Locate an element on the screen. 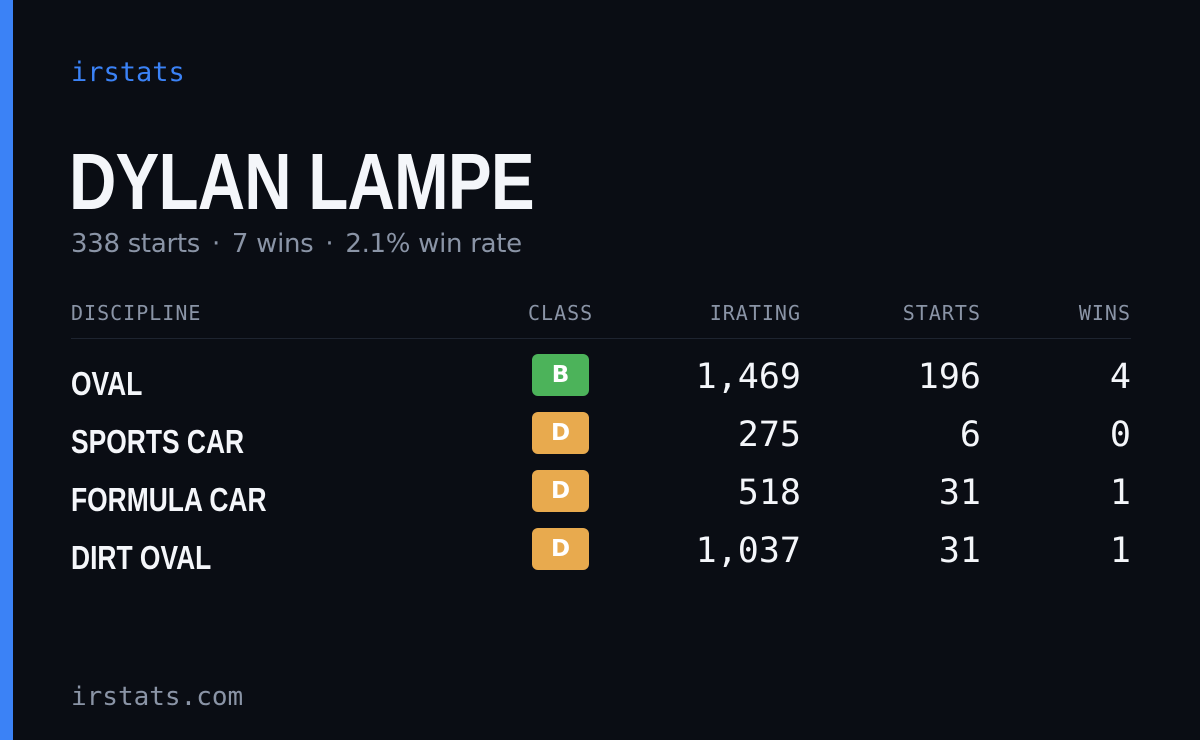 The height and width of the screenshot is (740, 1200). wins-value: 4 is located at coordinates (1120, 377).